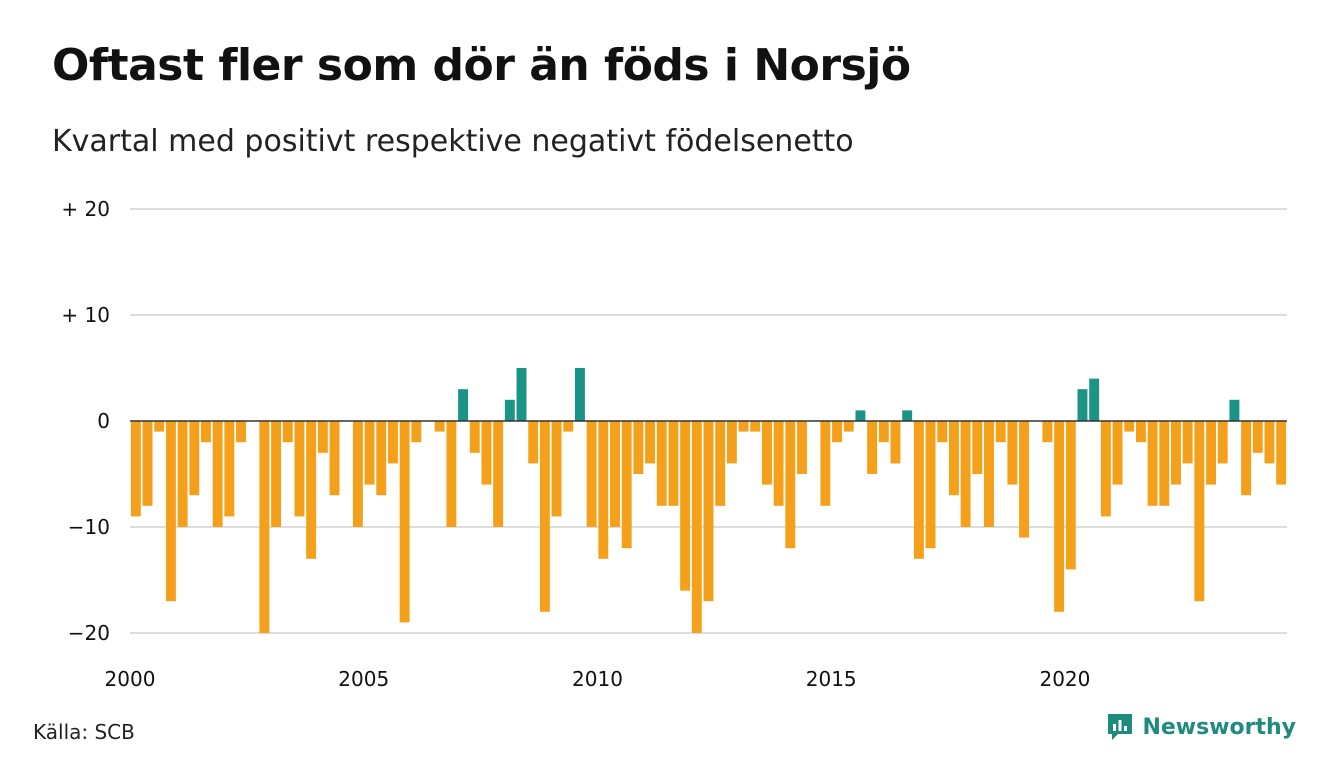 The width and height of the screenshot is (1340, 780). Describe the element at coordinates (1064, 679) in the screenshot. I see `x-tick-label: 2020` at that location.